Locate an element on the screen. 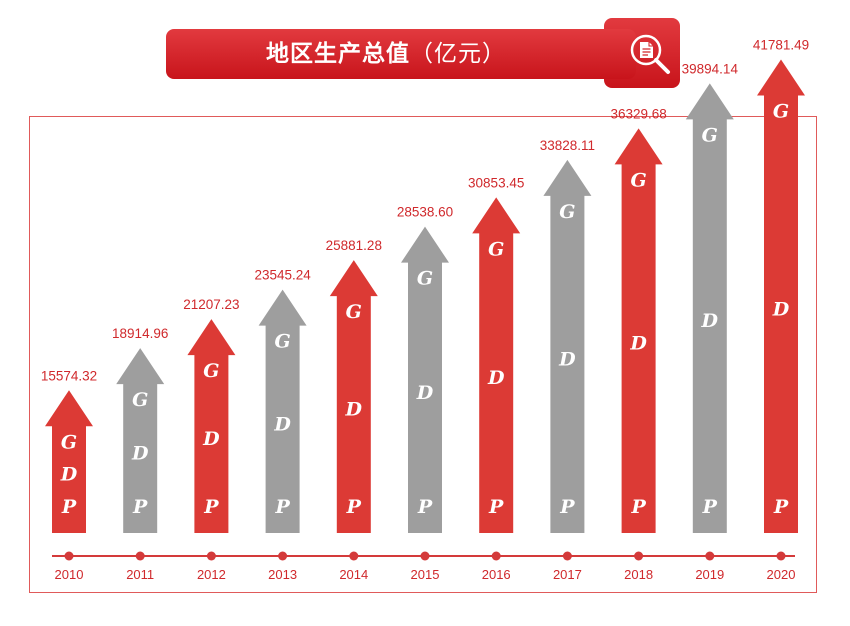  value-label-2010: 15574.32 is located at coordinates (69, 375).